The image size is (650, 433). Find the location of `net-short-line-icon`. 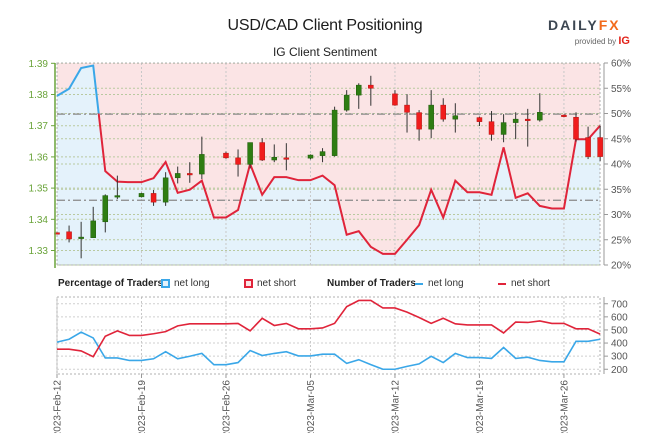

net-short-line-icon is located at coordinates (502, 283).